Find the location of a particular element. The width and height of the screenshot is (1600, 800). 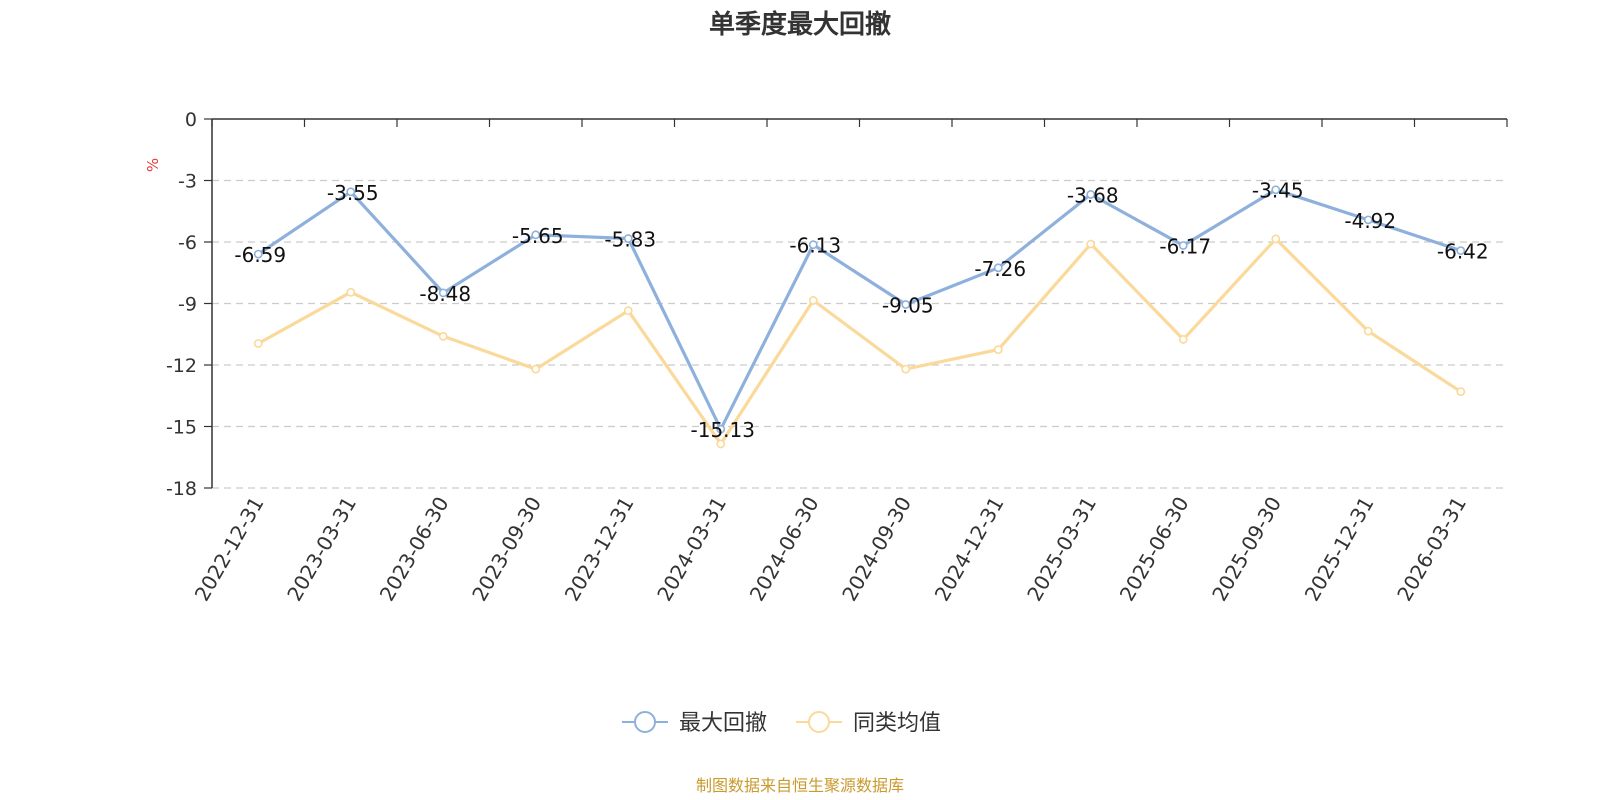

x-tick-label: 2025-12-31 is located at coordinates (1339, 549).